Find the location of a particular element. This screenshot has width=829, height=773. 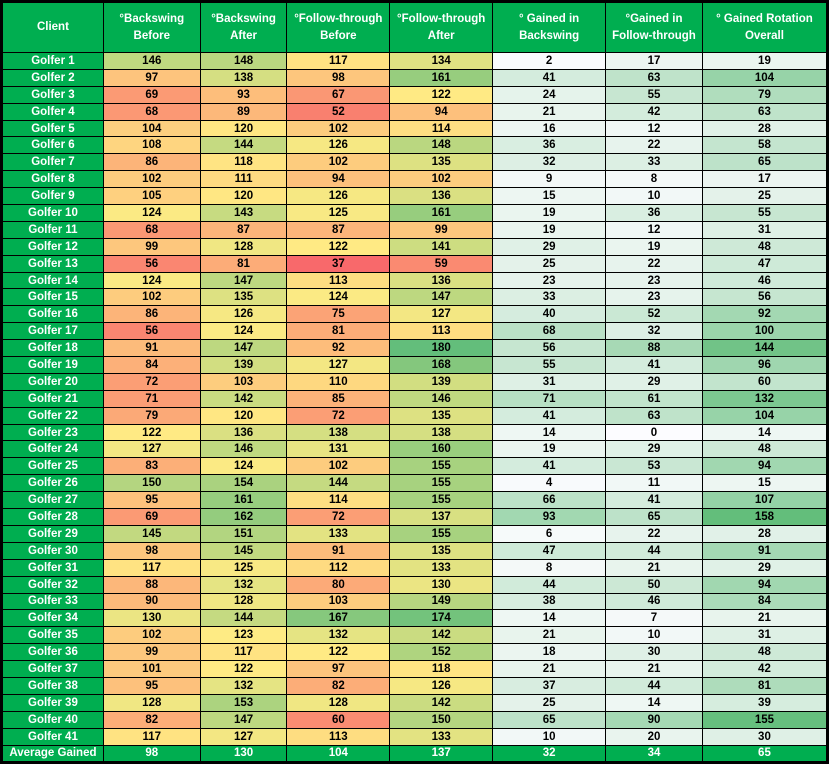

average-cell: 32 is located at coordinates (549, 754).